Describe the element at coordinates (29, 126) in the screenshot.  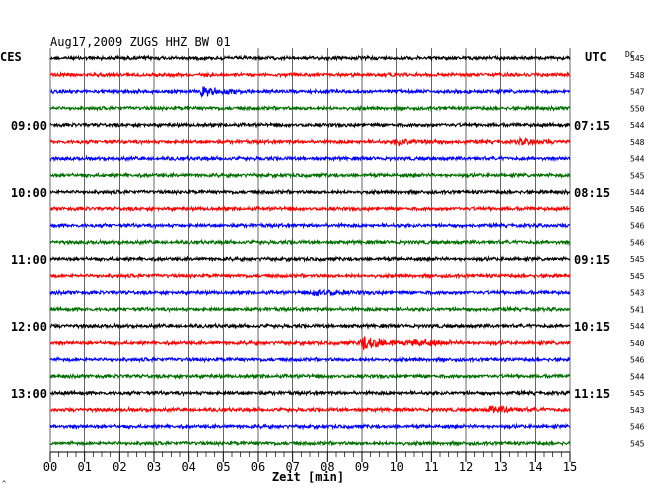
I see `left-time-label: 09:00` at that location.